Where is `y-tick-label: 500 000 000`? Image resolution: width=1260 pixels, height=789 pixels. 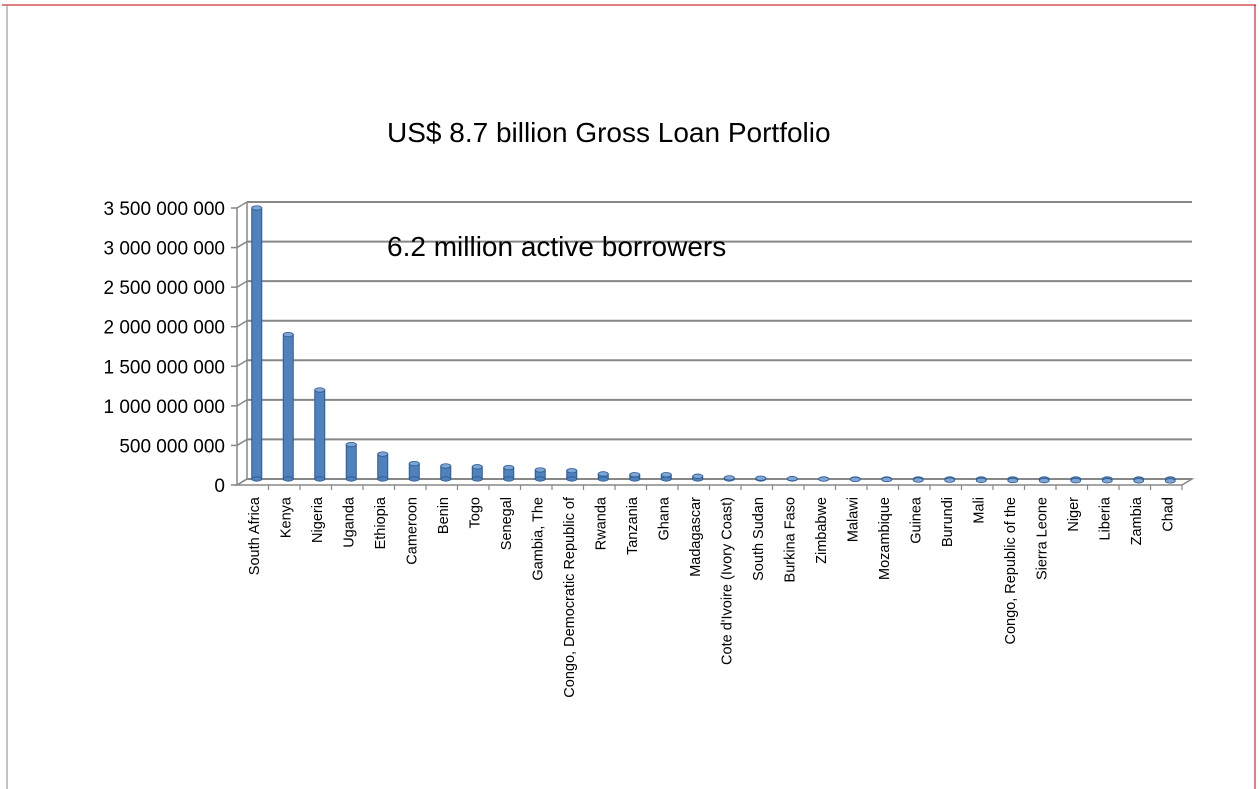
y-tick-label: 500 000 000 is located at coordinates (172, 446).